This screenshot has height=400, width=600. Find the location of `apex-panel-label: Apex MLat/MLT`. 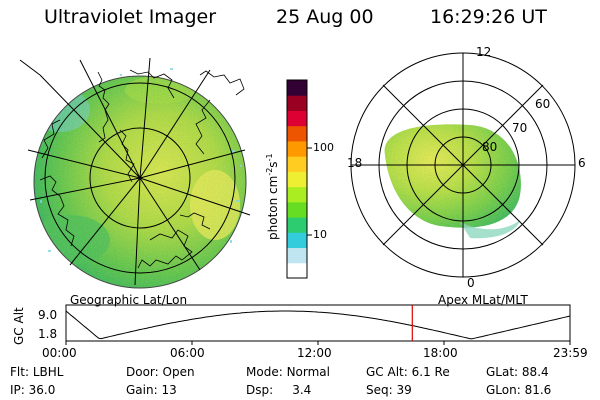

apex-panel-label: Apex MLat/MLT is located at coordinates (483, 300).